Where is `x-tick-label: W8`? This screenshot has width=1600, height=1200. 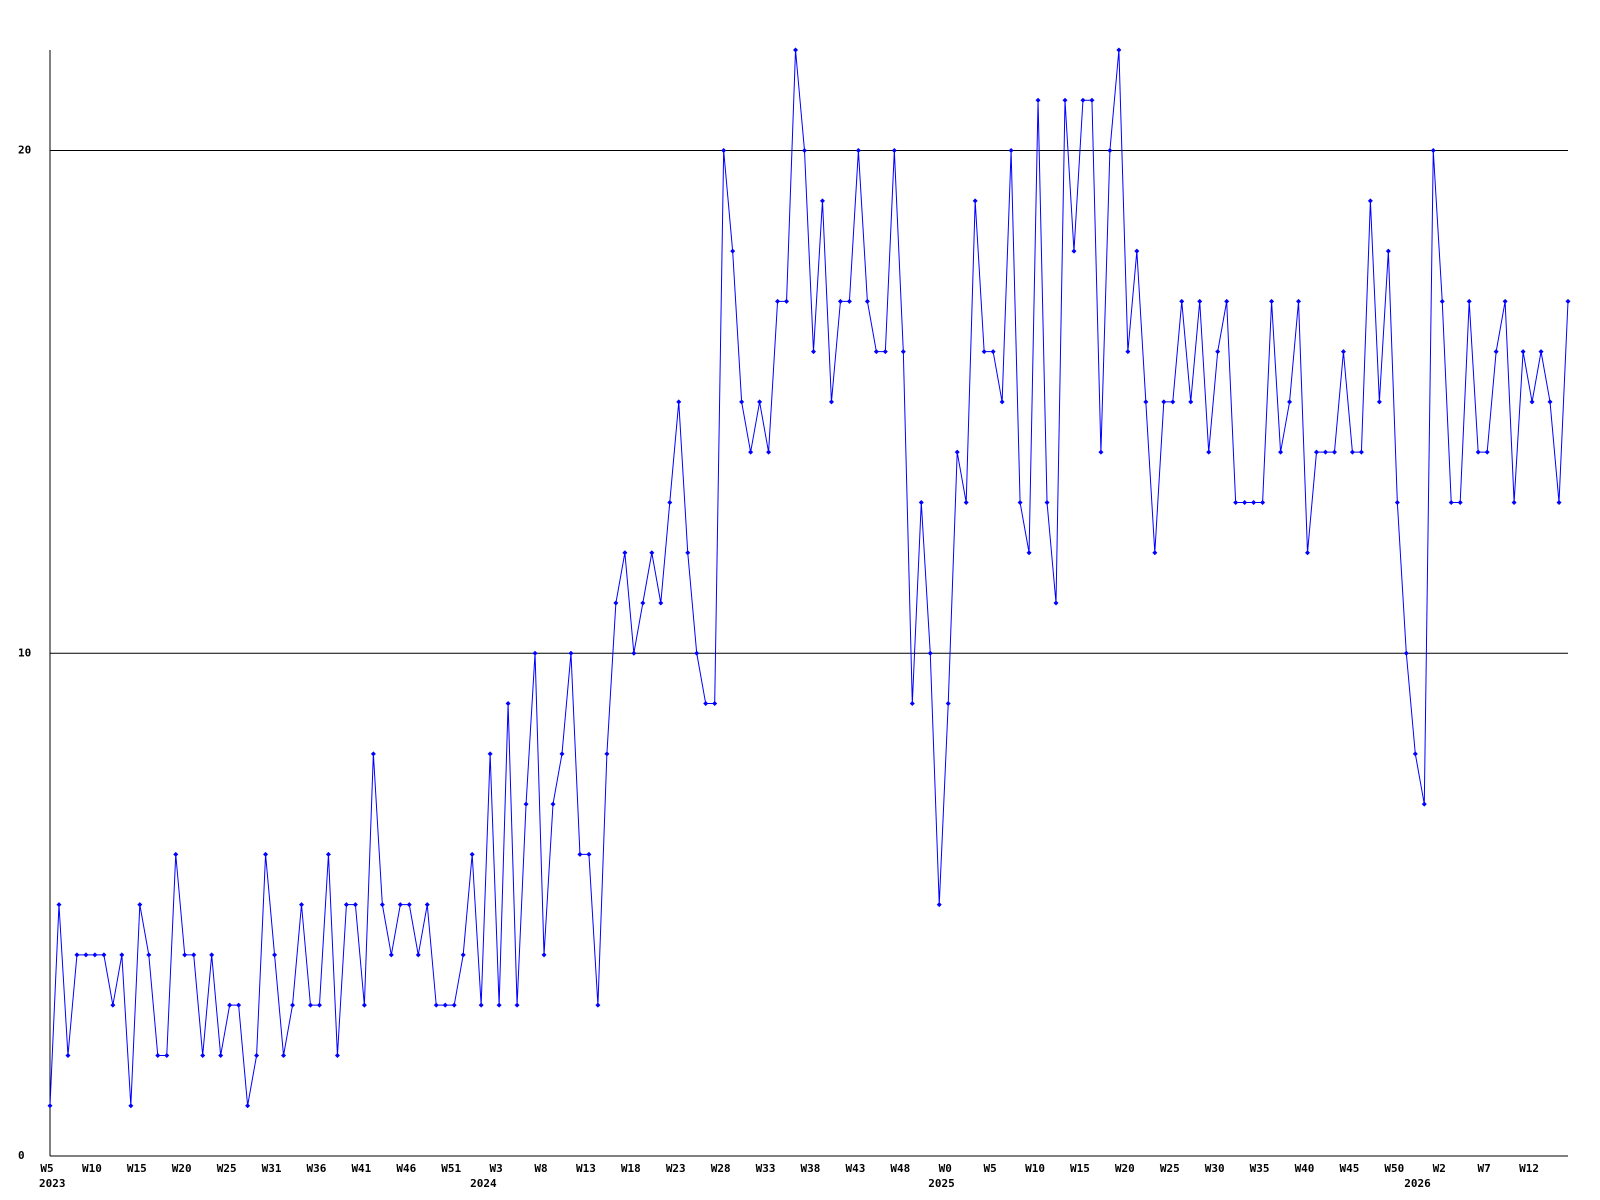
x-tick-label: W8 is located at coordinates (540, 1168).